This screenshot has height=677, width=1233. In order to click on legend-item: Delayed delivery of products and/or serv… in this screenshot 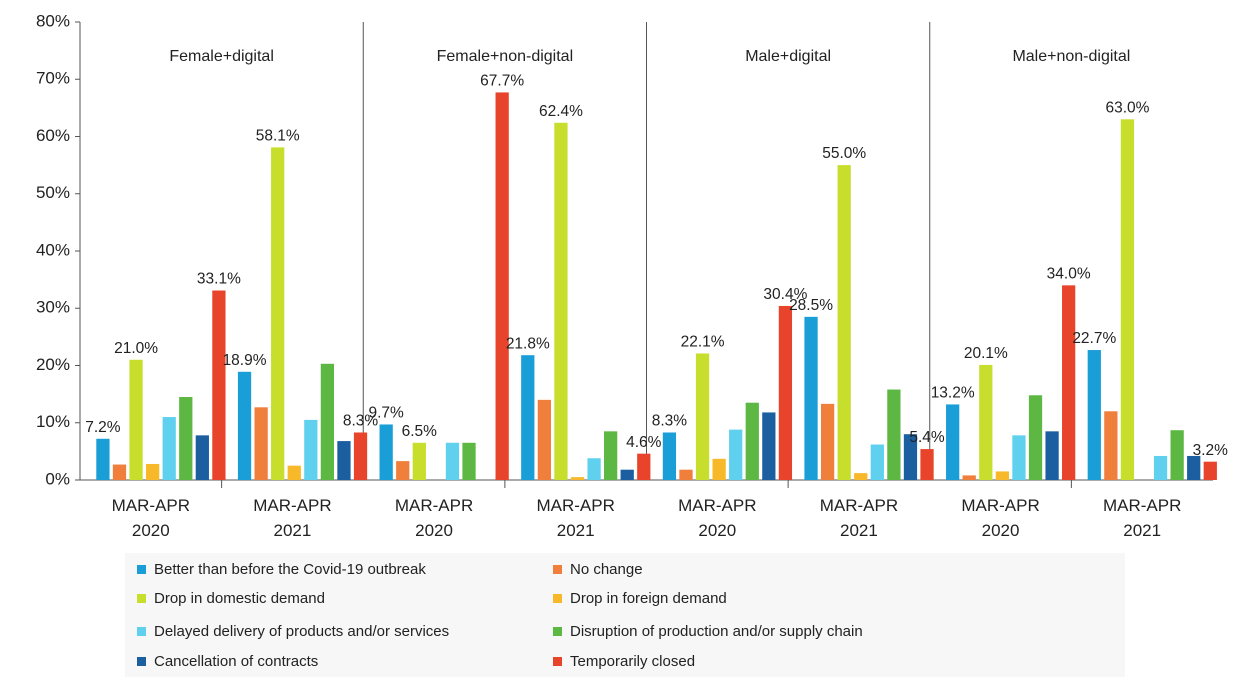, I will do `click(293, 631)`.